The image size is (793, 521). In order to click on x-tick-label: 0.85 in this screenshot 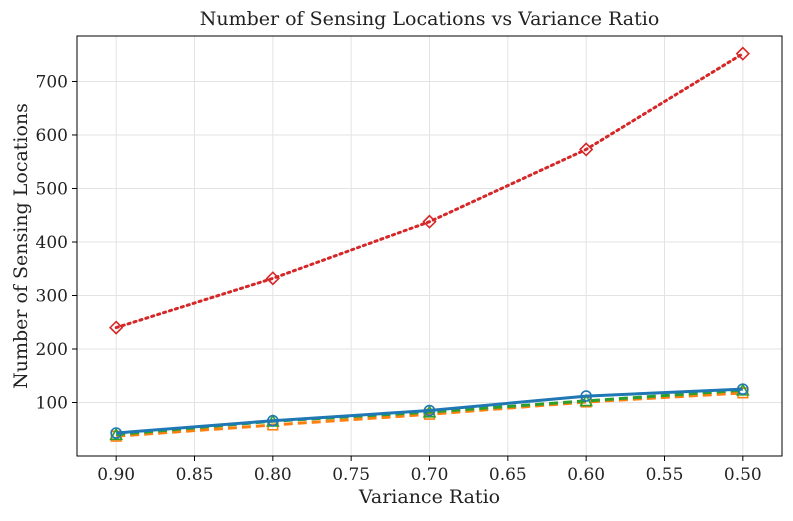, I will do `click(195, 475)`.